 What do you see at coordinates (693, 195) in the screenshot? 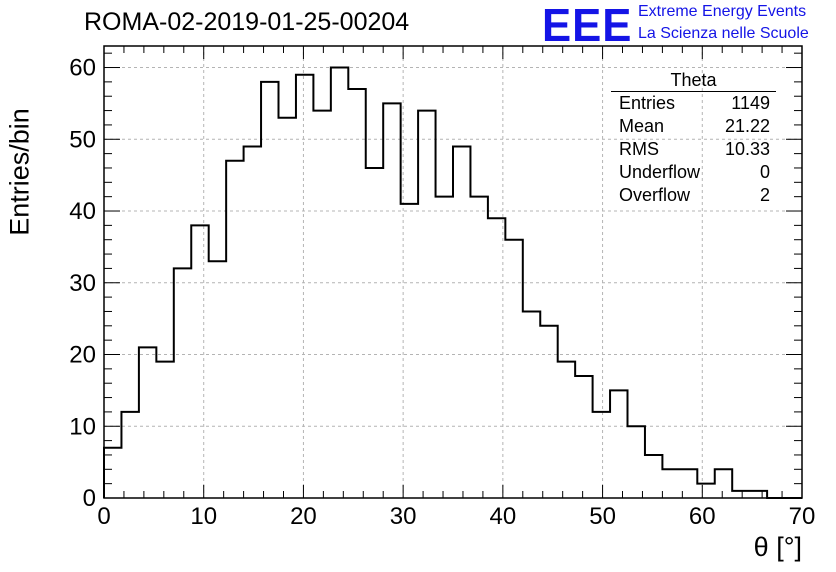
I see `stats-row-overflow: Overflow 2` at bounding box center [693, 195].